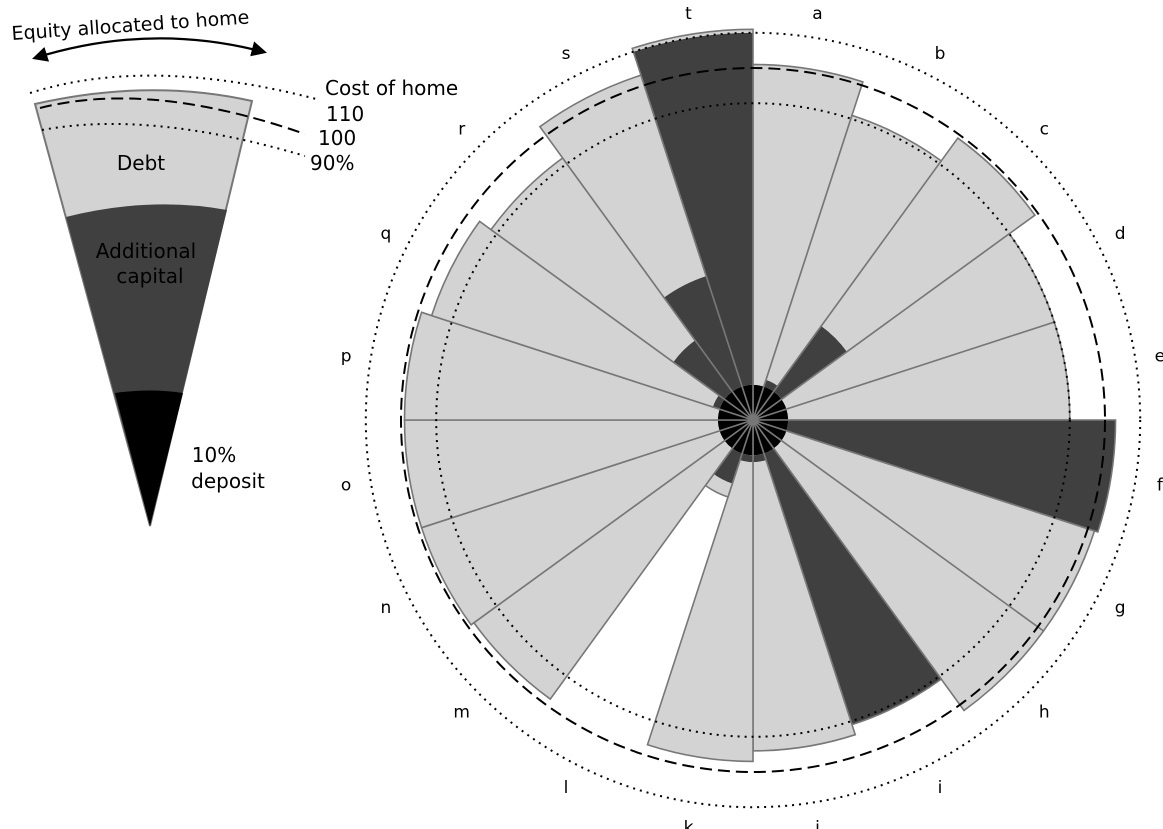 The width and height of the screenshot is (1163, 829). What do you see at coordinates (703, 334) in the screenshot?
I see `bar-s-additional-capital` at bounding box center [703, 334].